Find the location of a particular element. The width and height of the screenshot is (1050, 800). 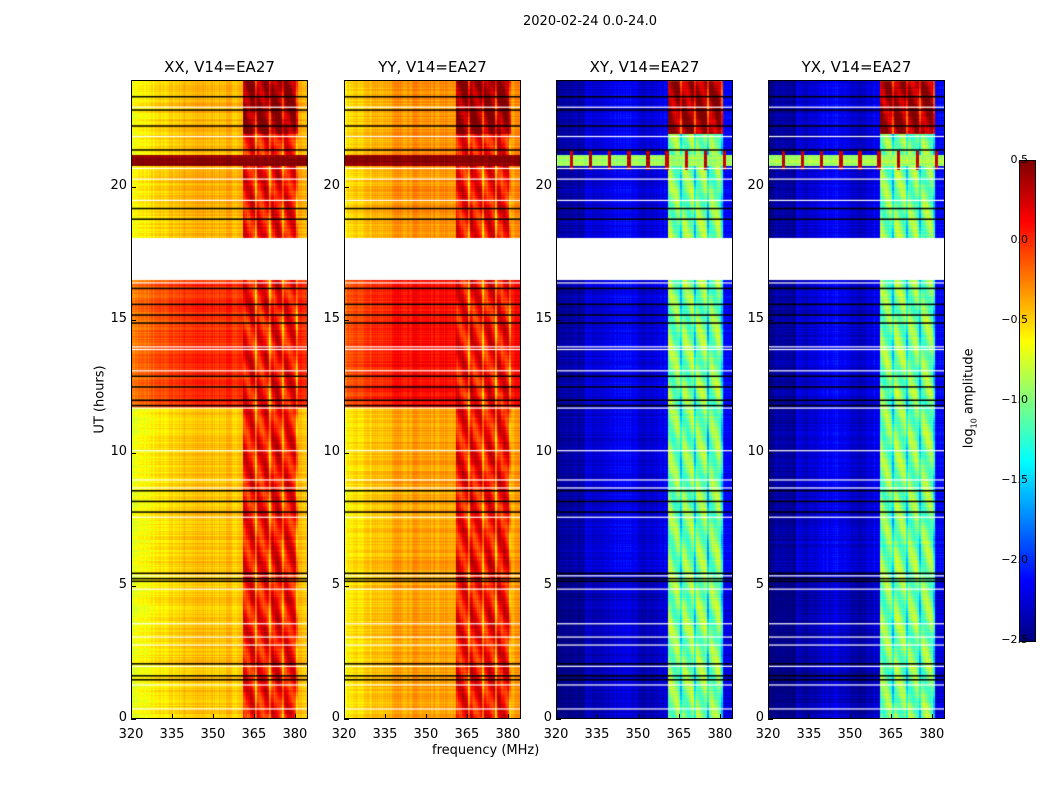

colorbar-tick-label: −2.5 is located at coordinates (1014, 639).